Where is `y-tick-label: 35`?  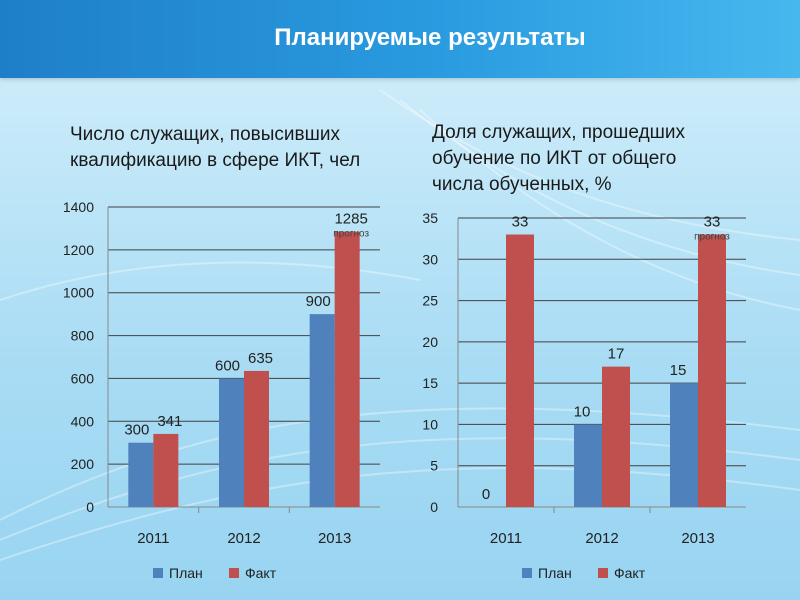 y-tick-label: 35 is located at coordinates (430, 218).